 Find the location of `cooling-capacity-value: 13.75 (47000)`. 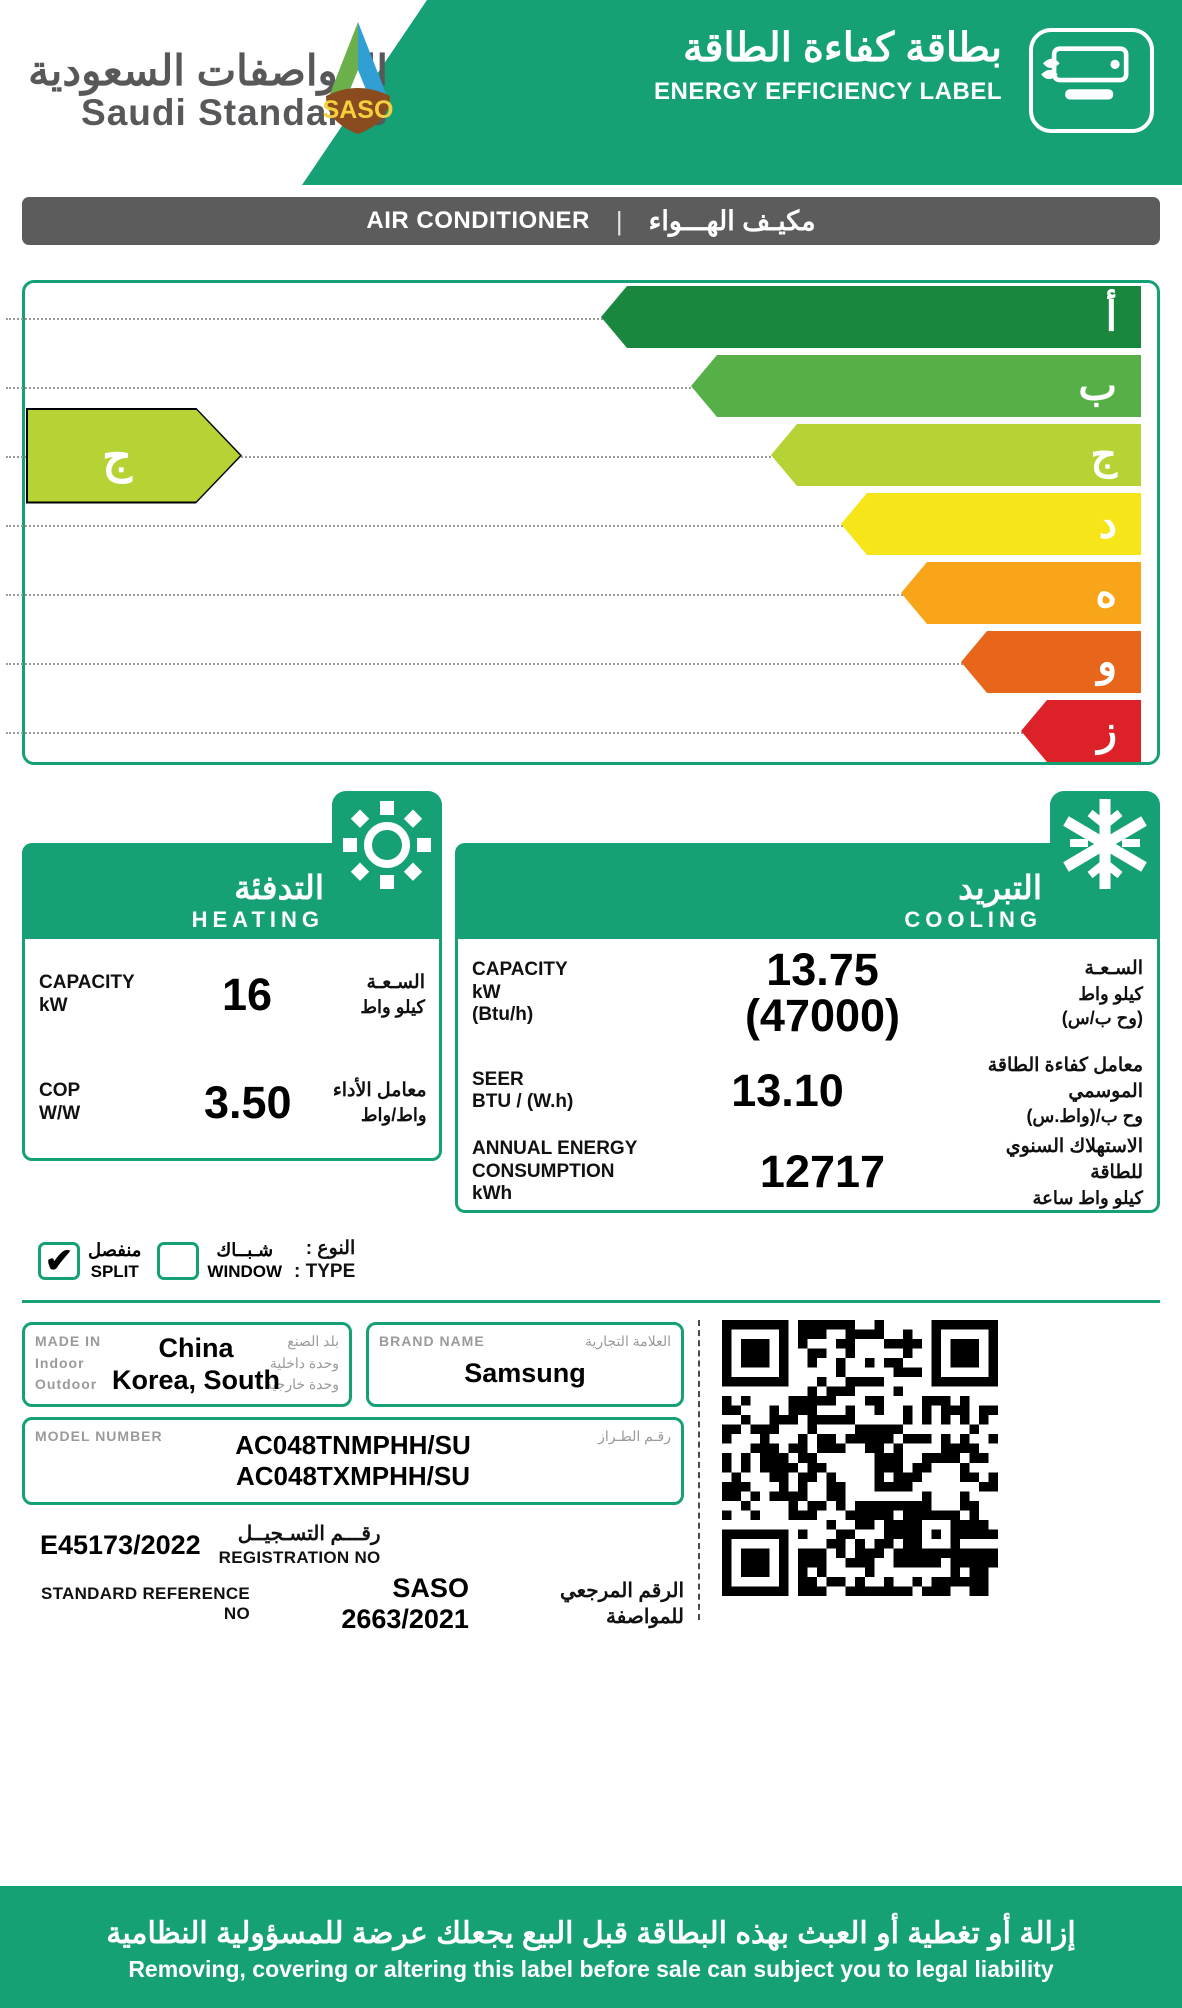

cooling-capacity-value: 13.75 (47000) is located at coordinates (822, 992).